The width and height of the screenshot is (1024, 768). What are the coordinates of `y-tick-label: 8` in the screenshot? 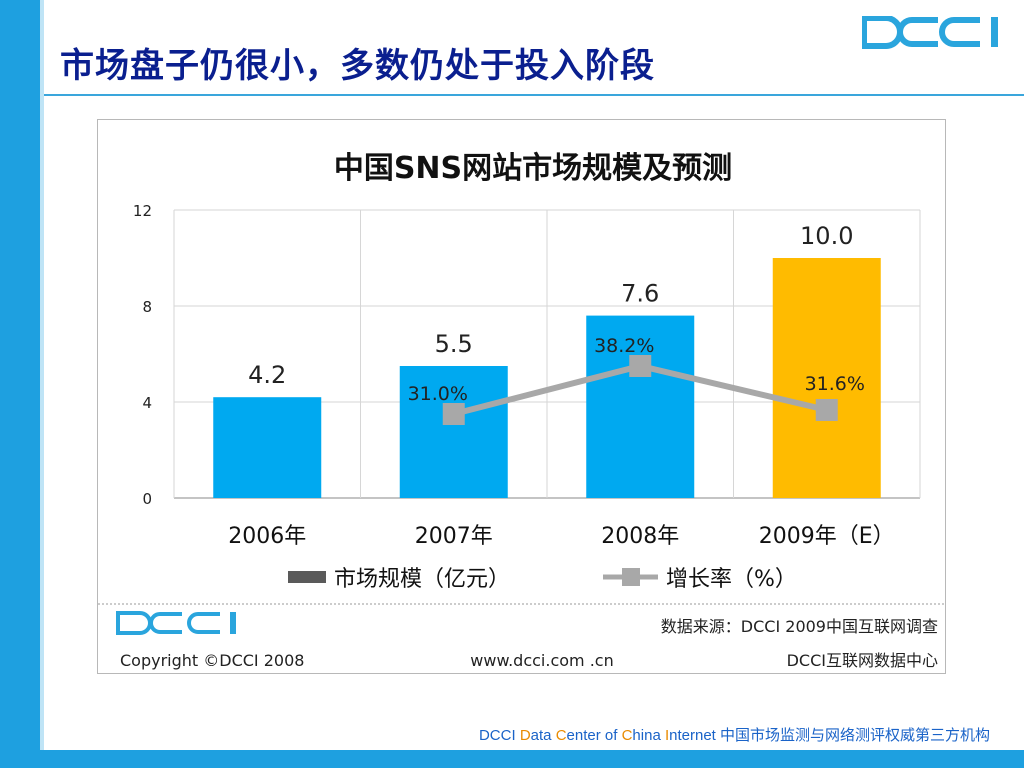 It's located at (147, 307).